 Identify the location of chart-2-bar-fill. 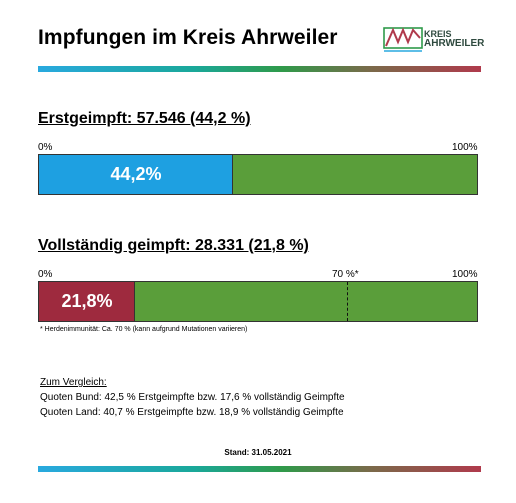
(87, 301).